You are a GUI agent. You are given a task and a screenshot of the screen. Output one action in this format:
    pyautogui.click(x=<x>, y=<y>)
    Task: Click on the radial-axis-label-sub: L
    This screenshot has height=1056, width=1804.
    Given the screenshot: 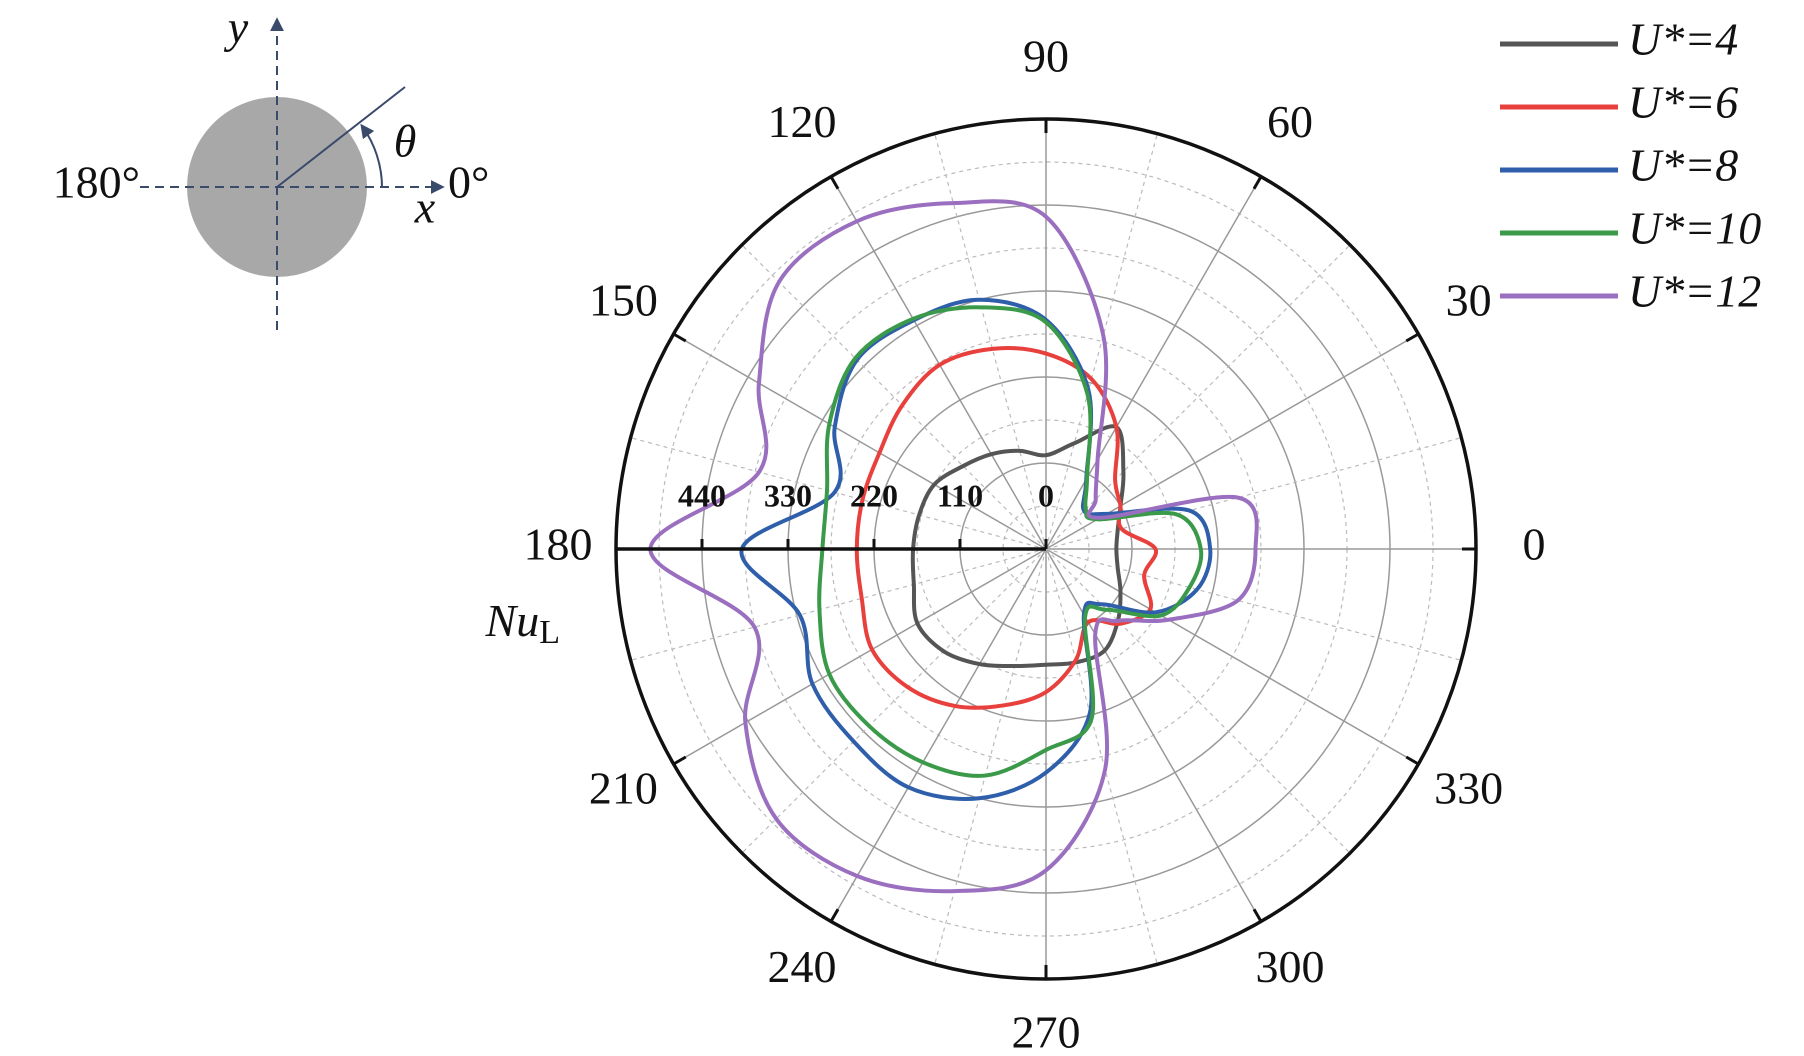 What is the action you would take?
    pyautogui.click(x=549, y=632)
    